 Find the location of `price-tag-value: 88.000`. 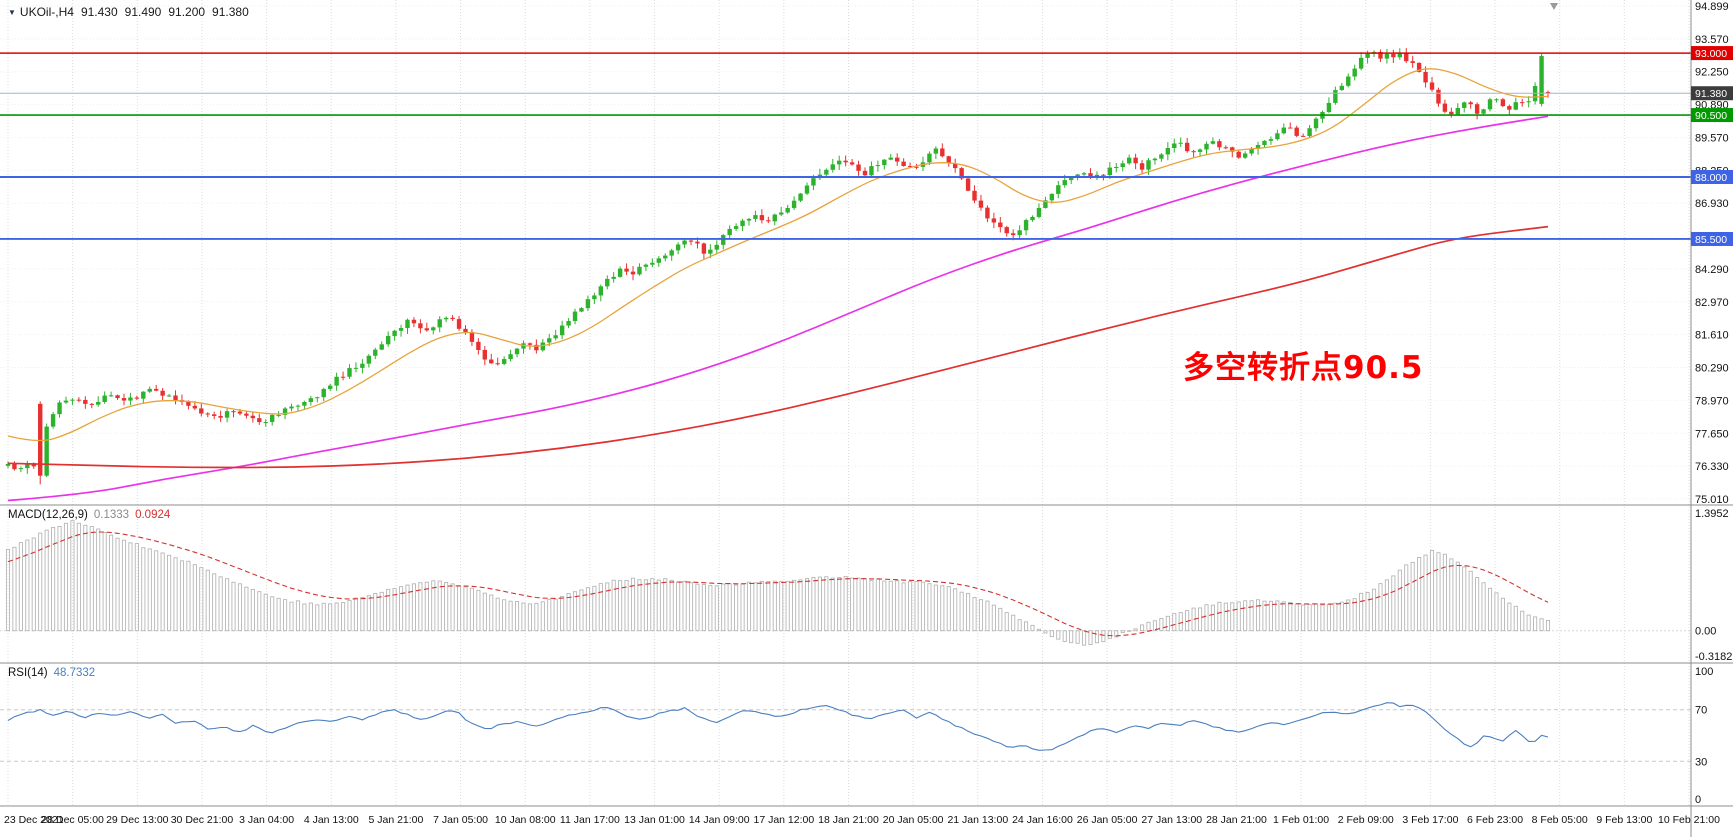

price-tag-value: 88.000 is located at coordinates (1711, 178).